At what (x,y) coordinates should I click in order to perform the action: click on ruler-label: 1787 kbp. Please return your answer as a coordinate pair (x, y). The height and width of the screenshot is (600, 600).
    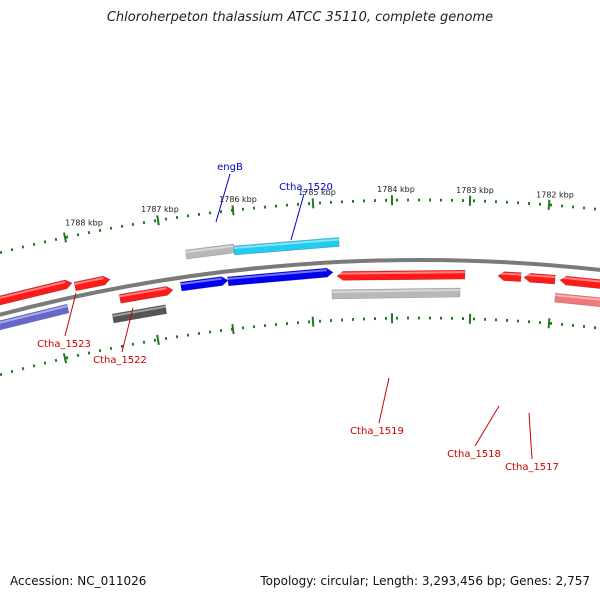
    Looking at the image, I should click on (160, 209).